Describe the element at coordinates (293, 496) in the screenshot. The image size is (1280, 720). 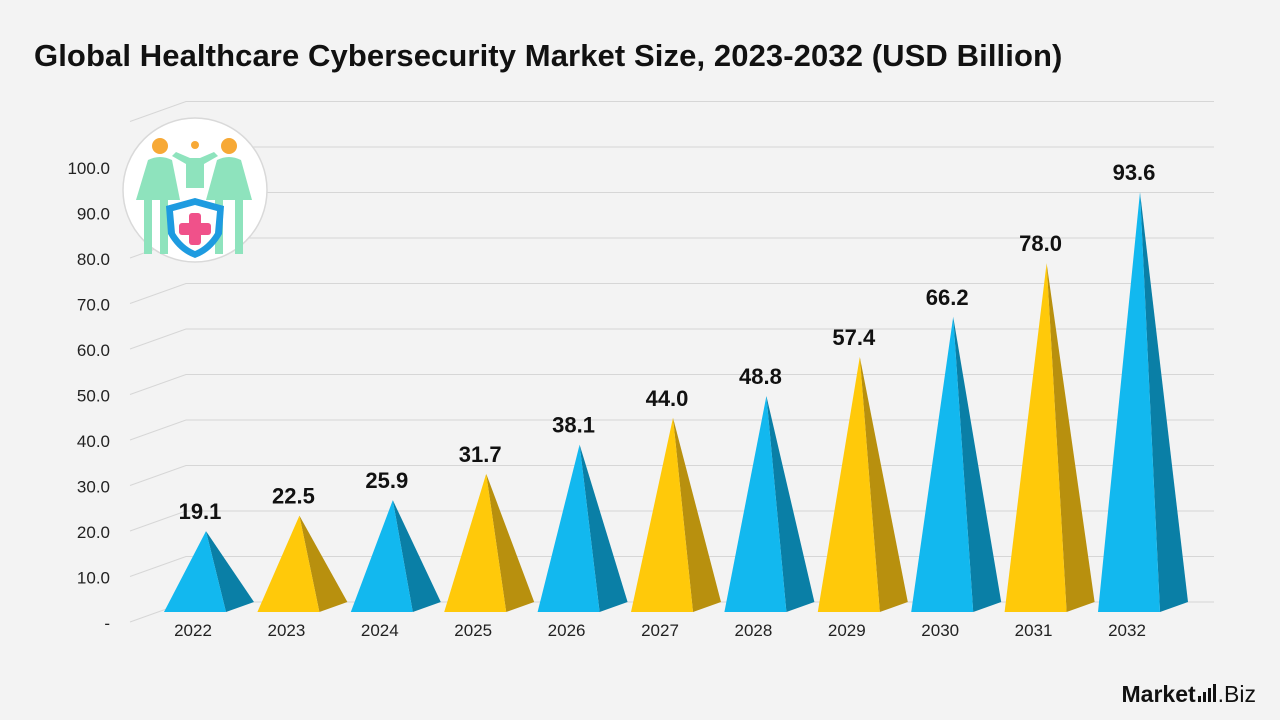
I see `value-label: 22.5` at that location.